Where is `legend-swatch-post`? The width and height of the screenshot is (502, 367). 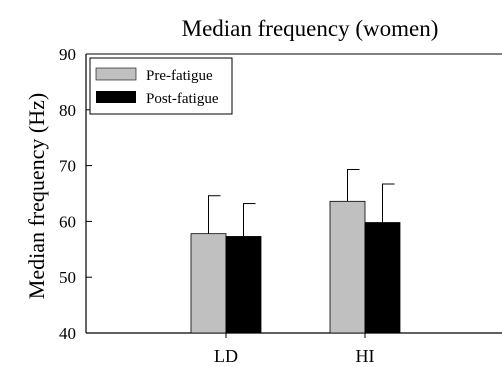 legend-swatch-post is located at coordinates (116, 97).